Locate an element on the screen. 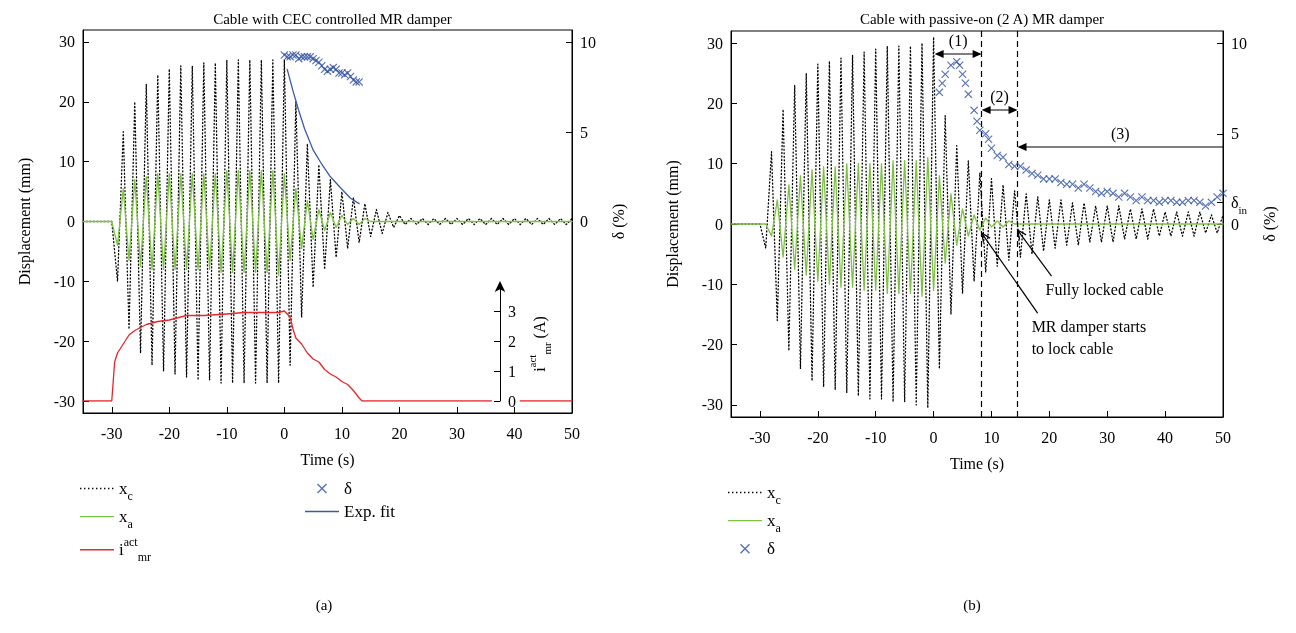 The image size is (1296, 633). y3-tick-label: 1 is located at coordinates (512, 371).